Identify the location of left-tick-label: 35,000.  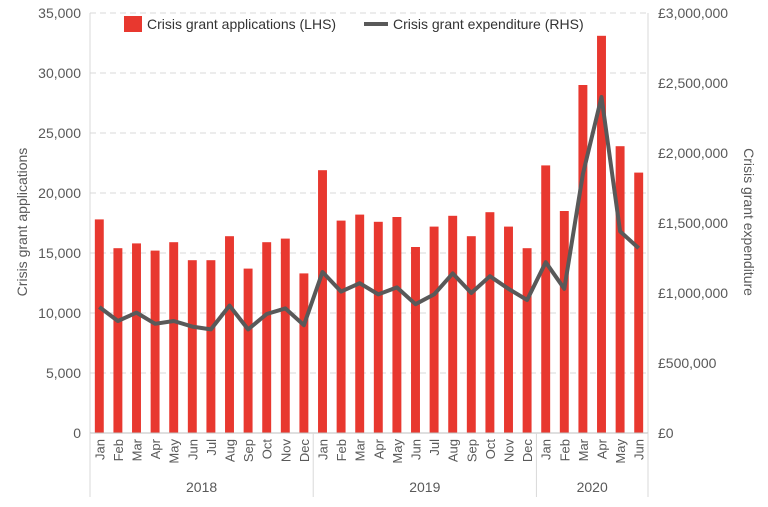
(59, 13).